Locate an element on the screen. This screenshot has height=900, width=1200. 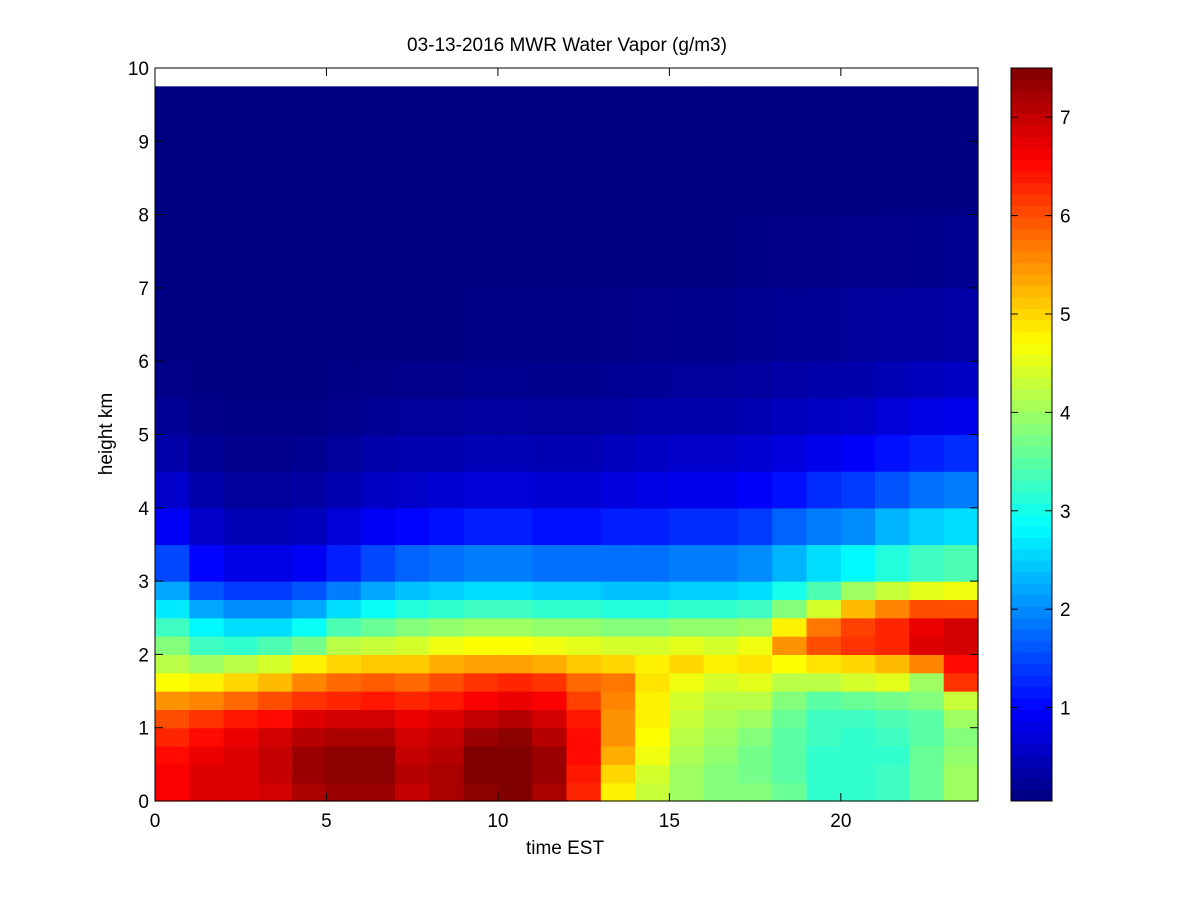
y-tick-label: 3 is located at coordinates (143, 582).